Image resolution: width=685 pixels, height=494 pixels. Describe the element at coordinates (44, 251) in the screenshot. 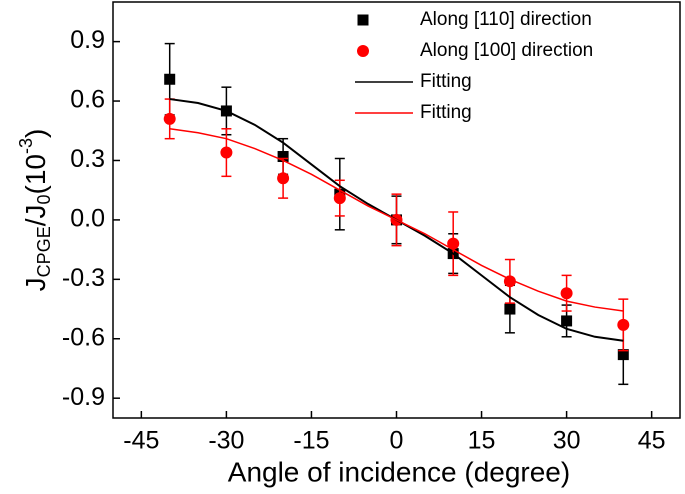

I see `y-label-part: CPGE` at that location.